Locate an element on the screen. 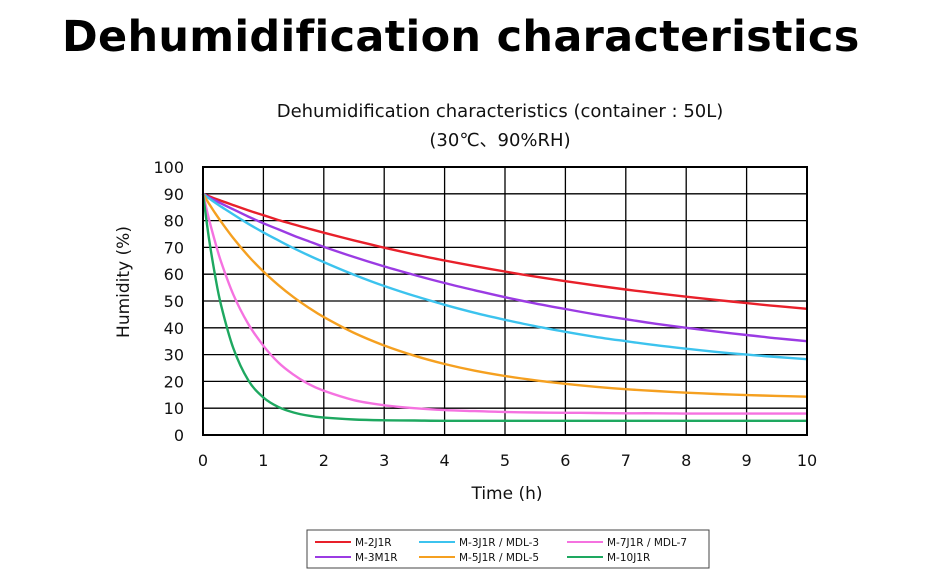 Image resolution: width=945 pixels, height=579 pixels. x-tick-label-5: 5 is located at coordinates (505, 460).